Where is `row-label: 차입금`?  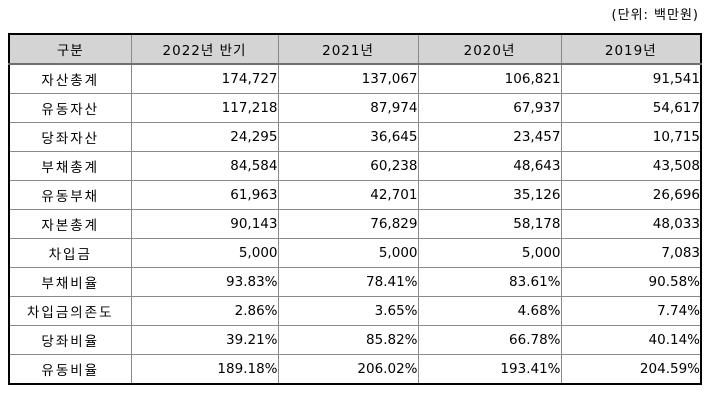
row-label: 차입금 is located at coordinates (70, 253).